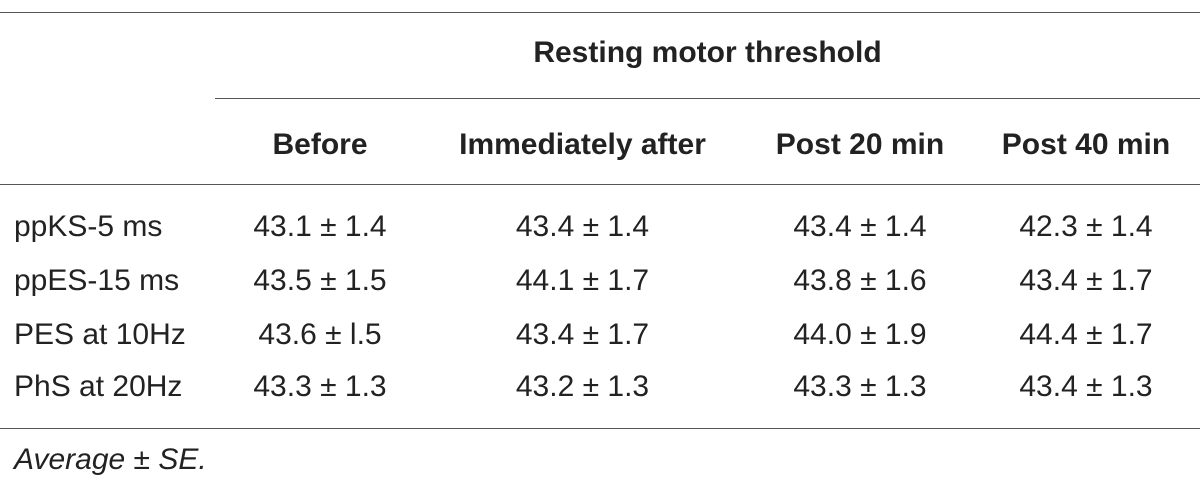 The height and width of the screenshot is (490, 1200). I want to click on column-header-immediately-after: Immediately after, so click(582, 144).